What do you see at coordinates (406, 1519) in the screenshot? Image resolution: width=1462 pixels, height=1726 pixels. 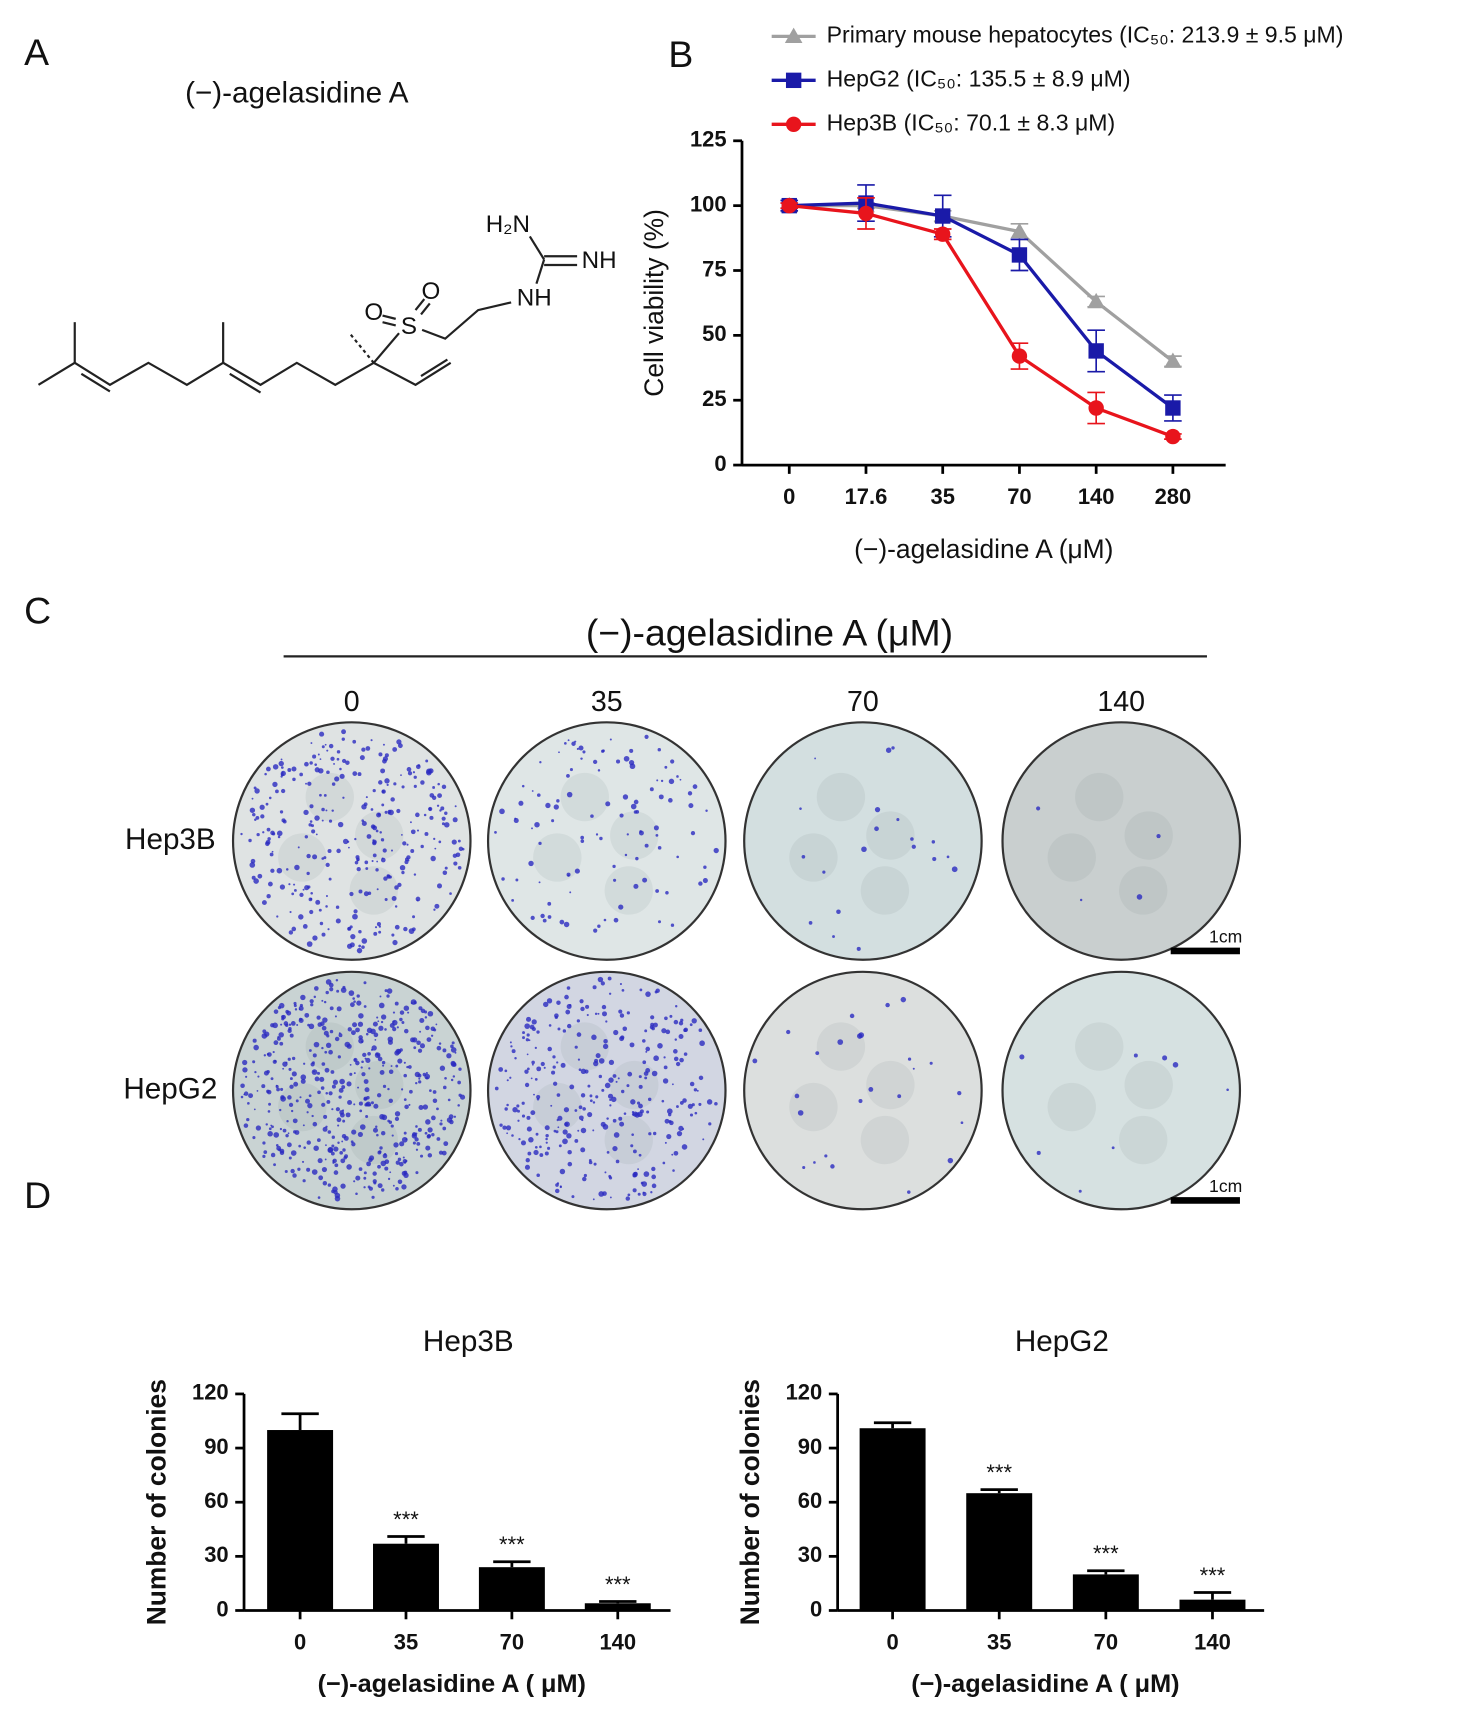 I see `significance-label: ***` at bounding box center [406, 1519].